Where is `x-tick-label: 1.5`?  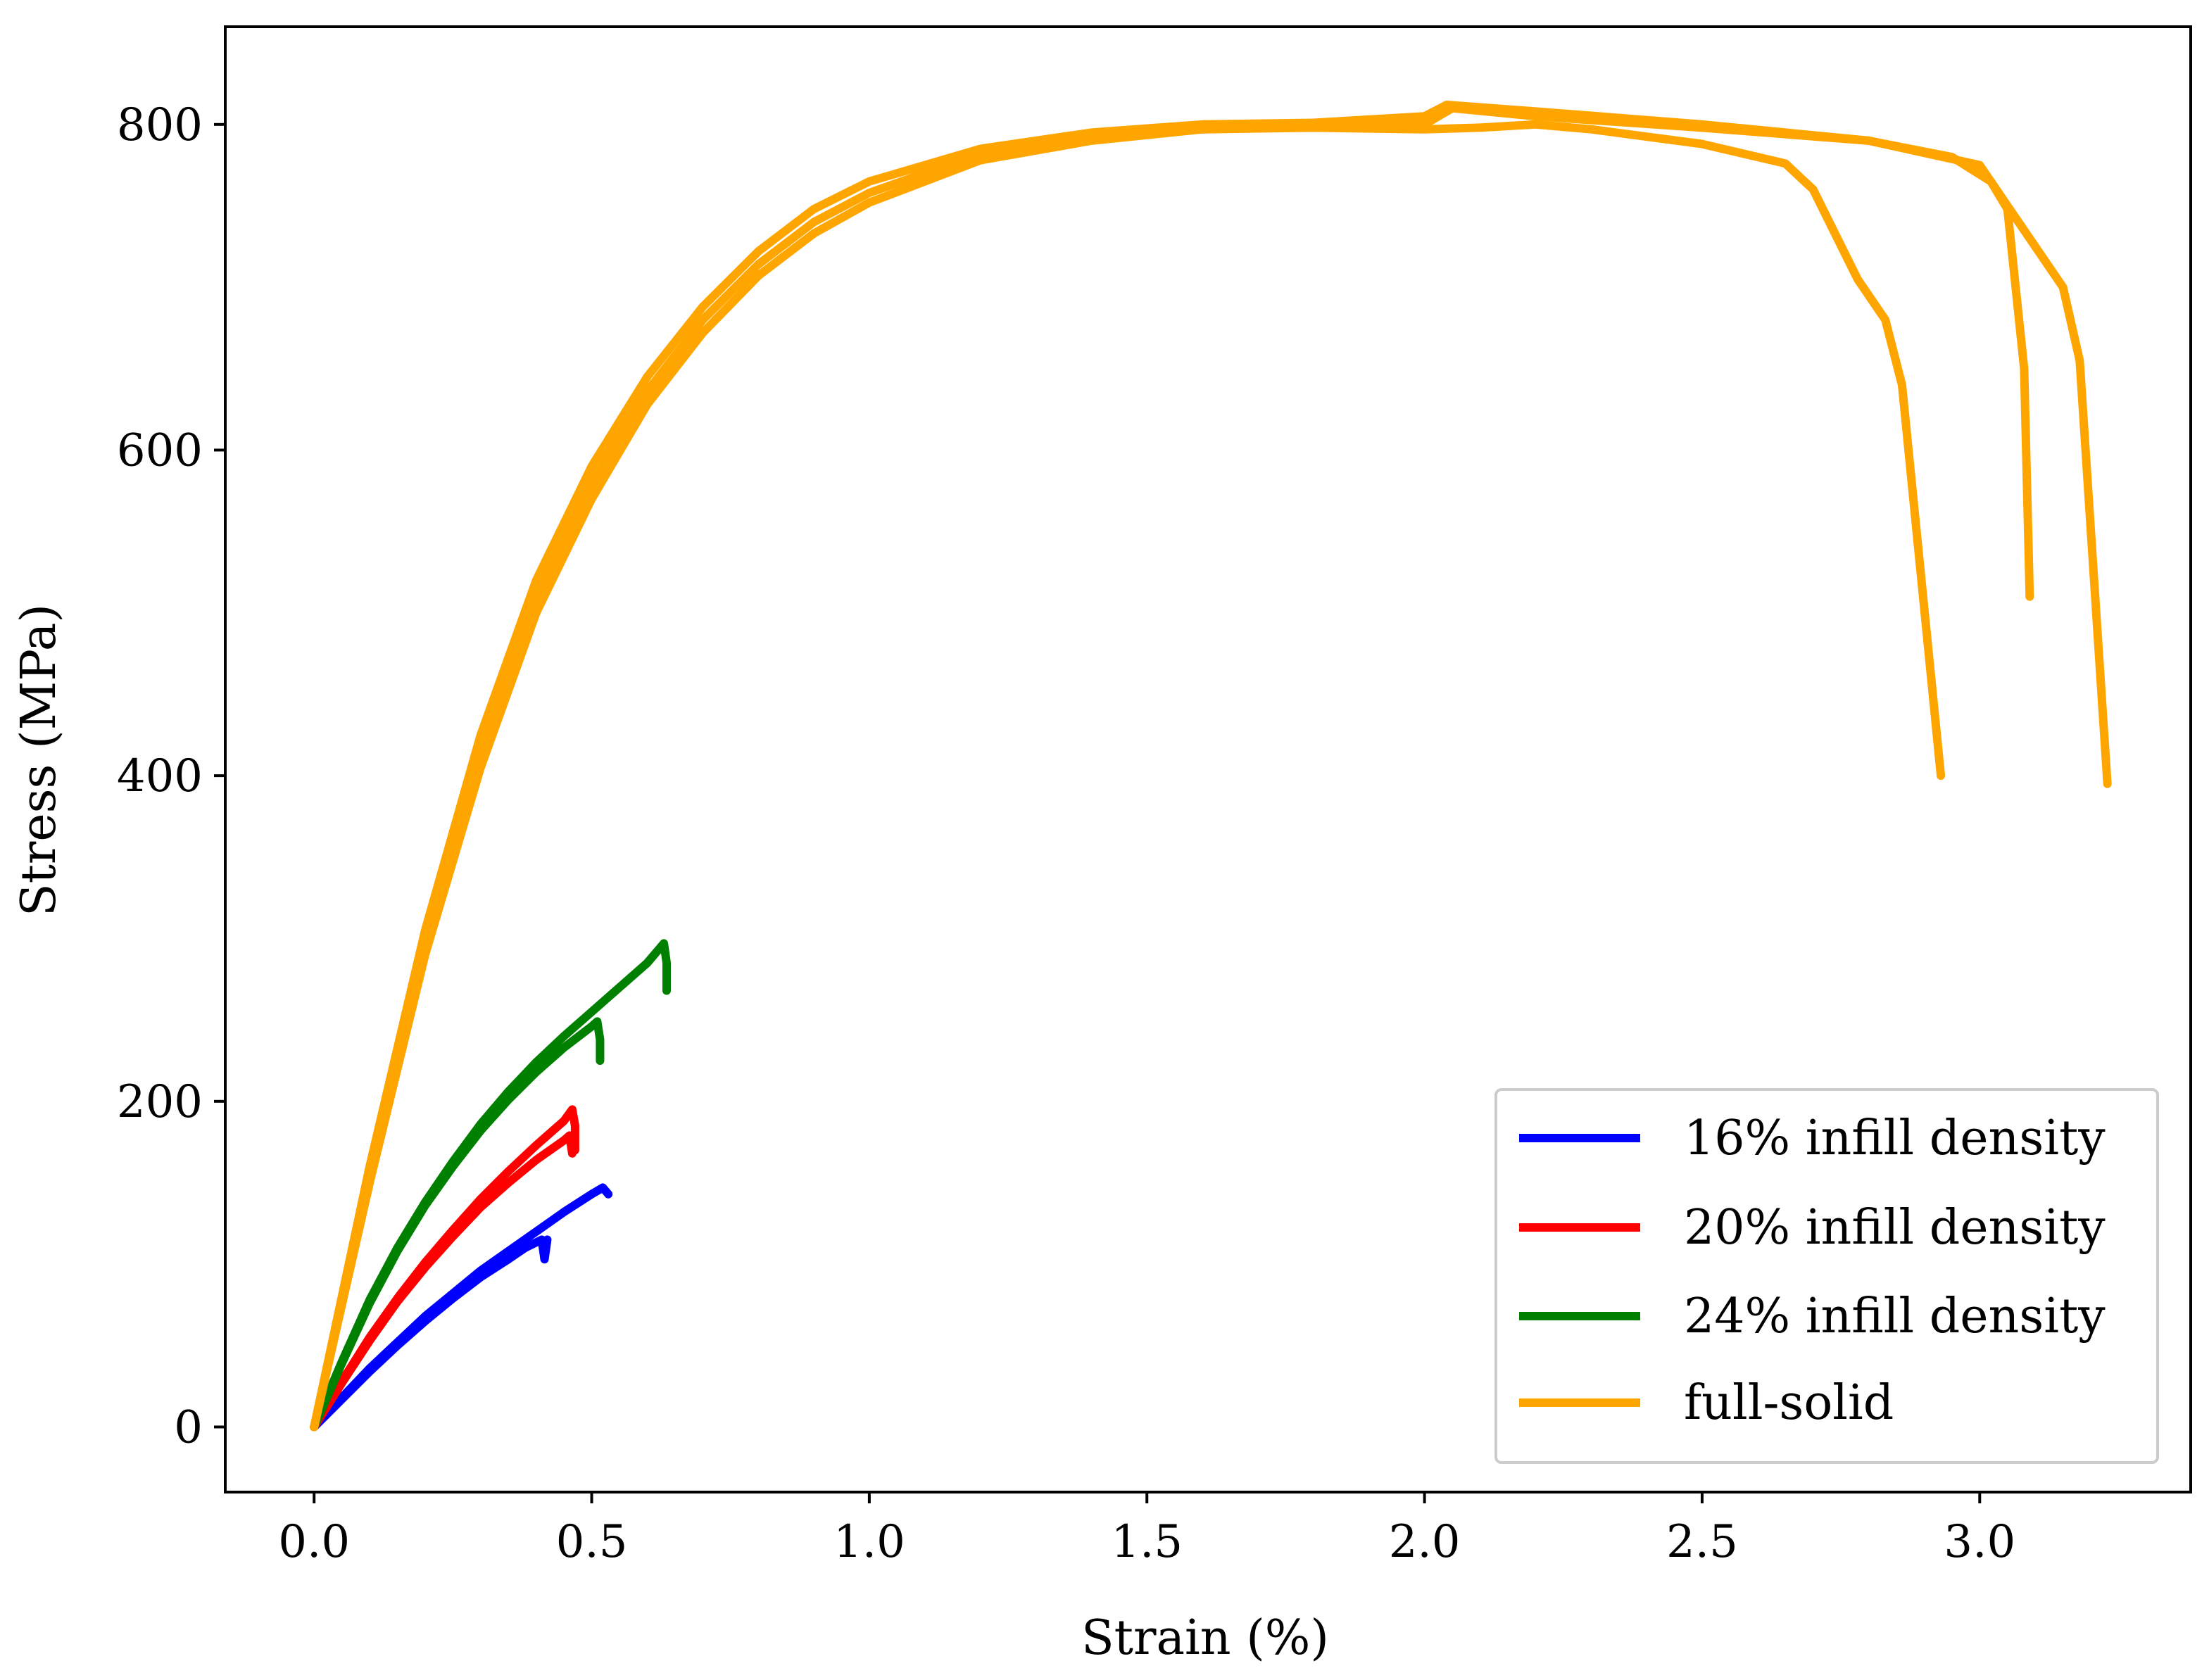 x-tick-label: 1.5 is located at coordinates (1147, 1542).